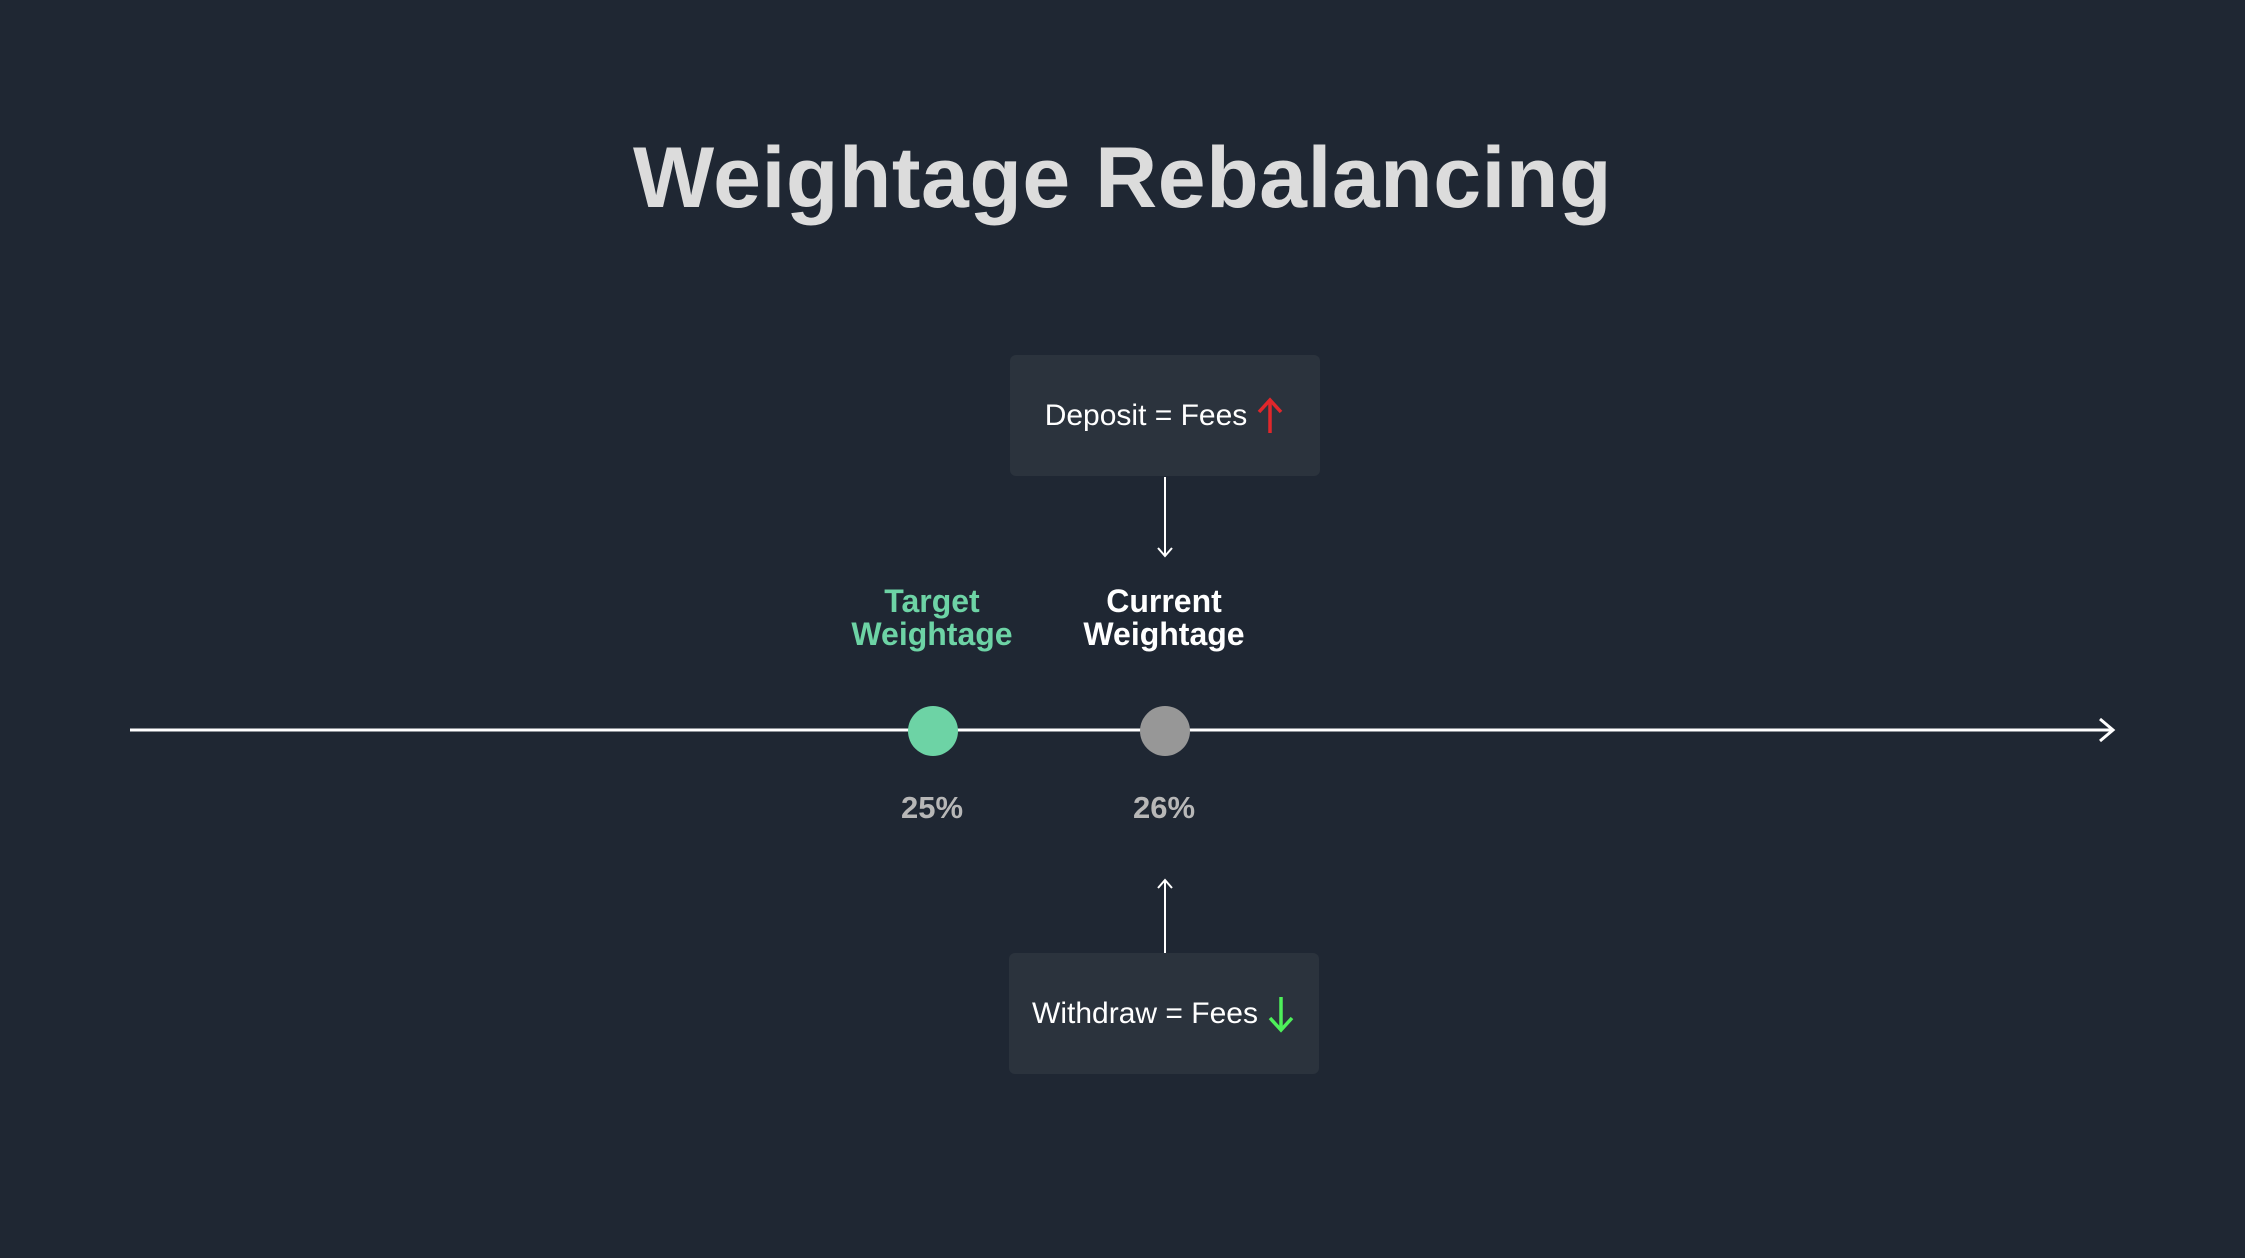 This screenshot has width=2245, height=1258. I want to click on withdraw-connector-arrowhead-icon, so click(1165, 883).